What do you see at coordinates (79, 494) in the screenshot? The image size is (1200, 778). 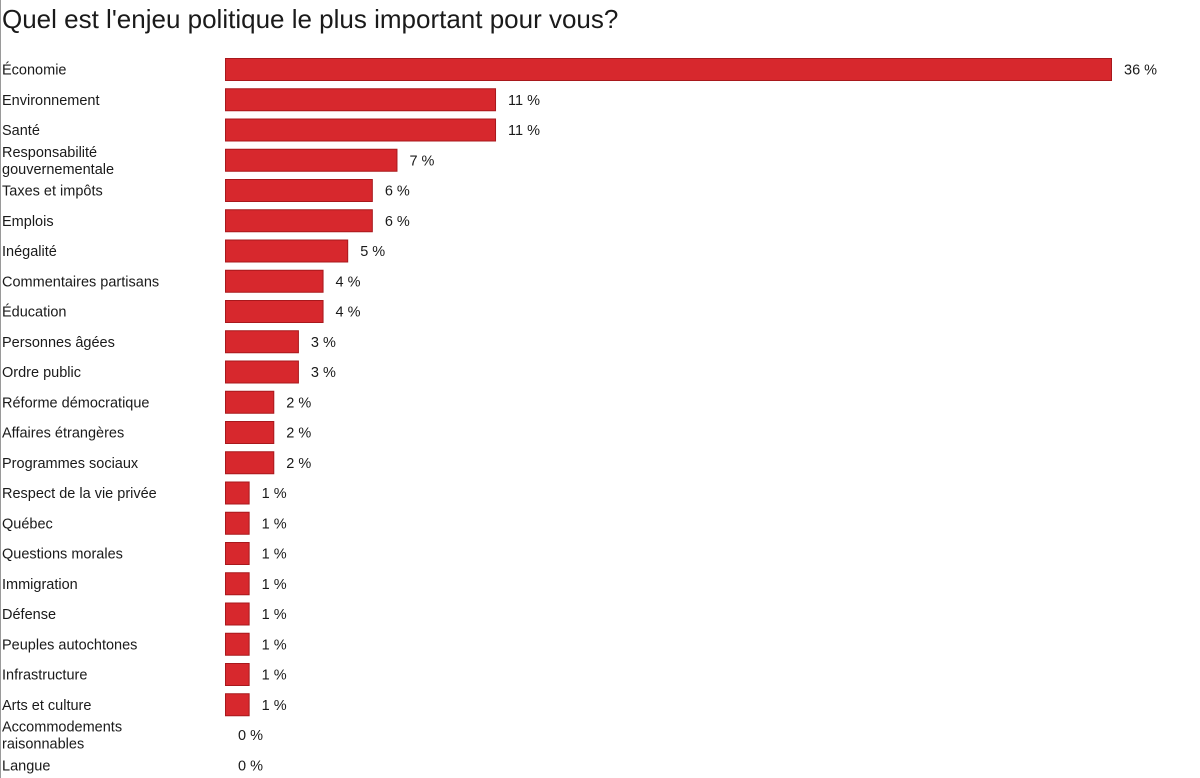 I see `category-label: Respect de la vie privée` at bounding box center [79, 494].